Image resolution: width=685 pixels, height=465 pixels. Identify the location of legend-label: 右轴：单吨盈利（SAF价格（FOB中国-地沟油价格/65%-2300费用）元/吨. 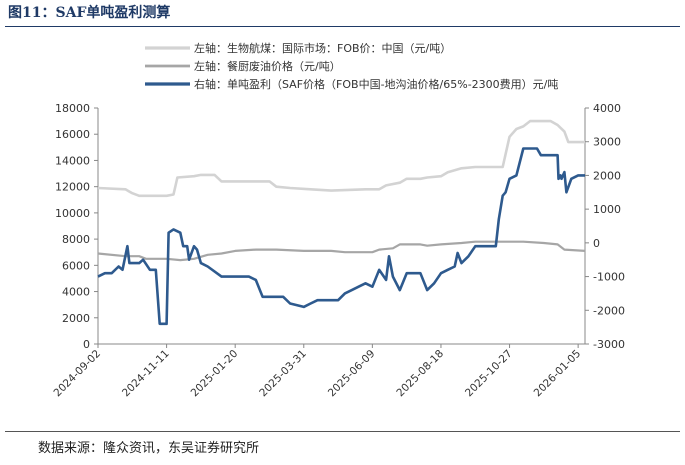
(376, 84).